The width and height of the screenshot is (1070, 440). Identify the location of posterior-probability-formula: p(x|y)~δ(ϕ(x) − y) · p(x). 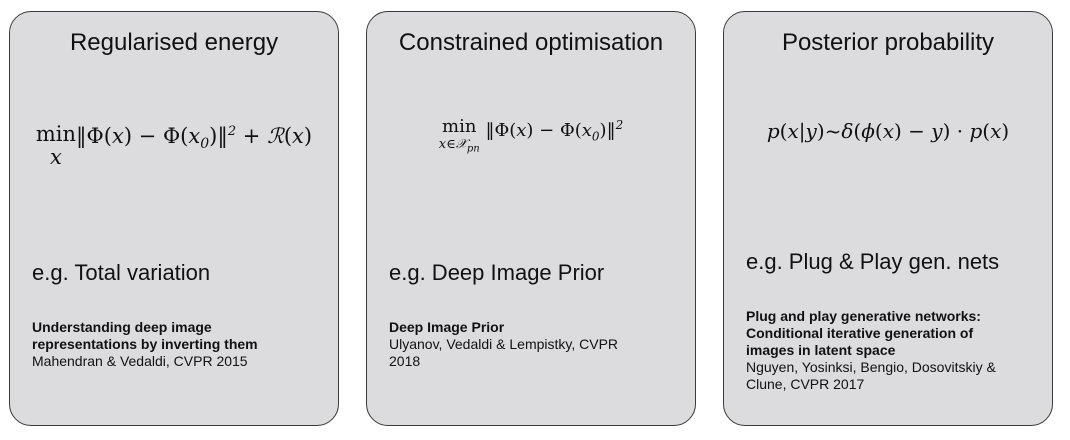
(888, 131).